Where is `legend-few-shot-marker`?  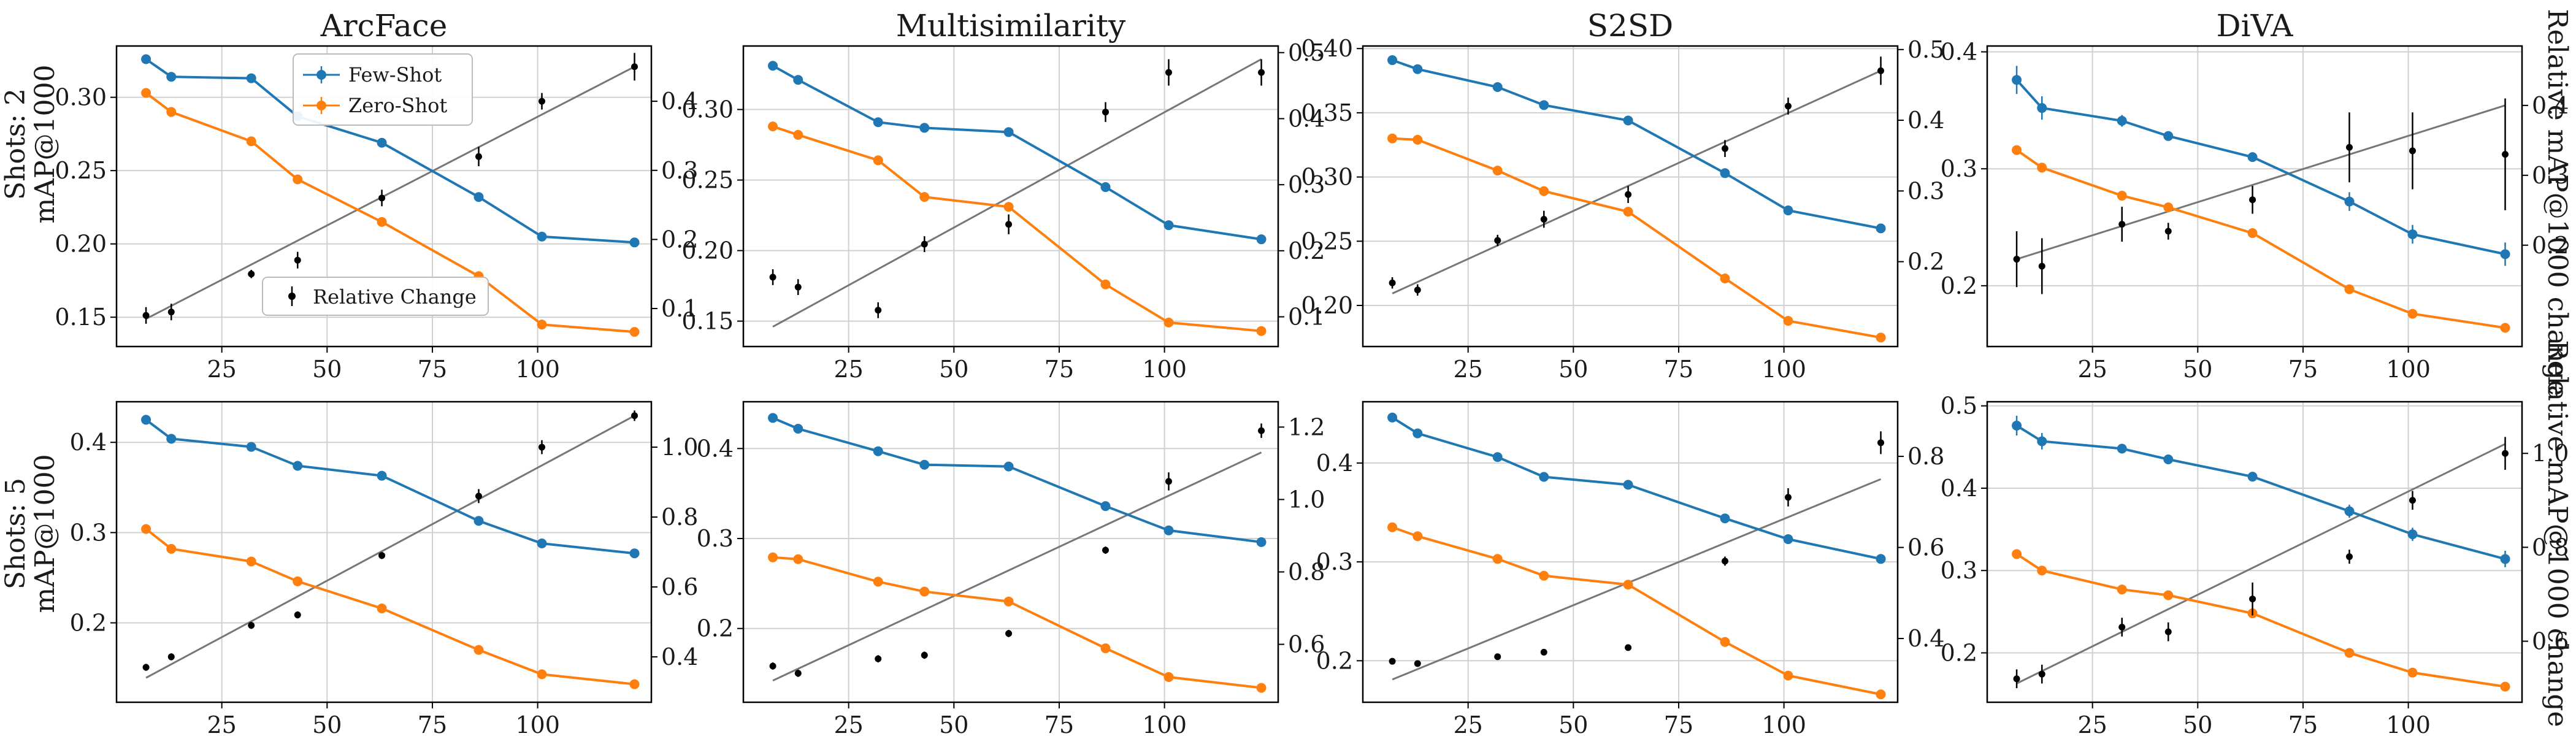 legend-few-shot-marker is located at coordinates (321, 75).